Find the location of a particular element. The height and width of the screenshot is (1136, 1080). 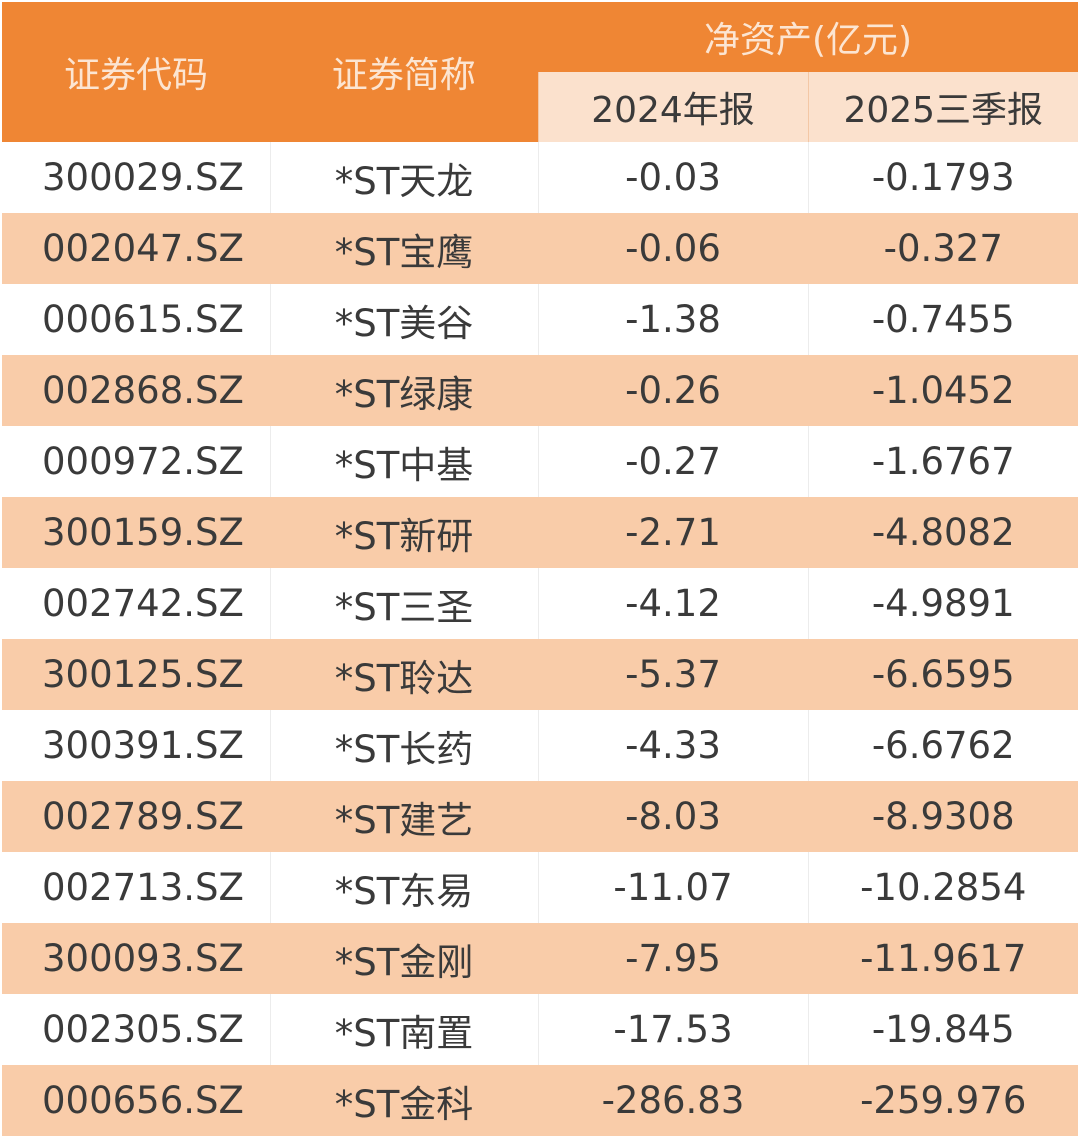

cell-security-name: *ST长药 is located at coordinates (403, 745).